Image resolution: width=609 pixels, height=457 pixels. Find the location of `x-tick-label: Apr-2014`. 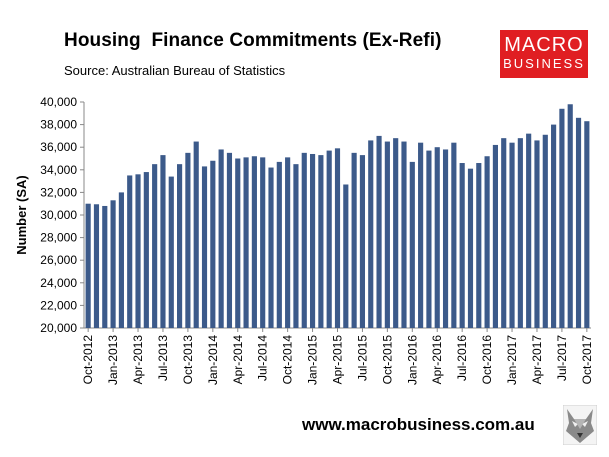

x-tick-label: Apr-2014 is located at coordinates (238, 360).